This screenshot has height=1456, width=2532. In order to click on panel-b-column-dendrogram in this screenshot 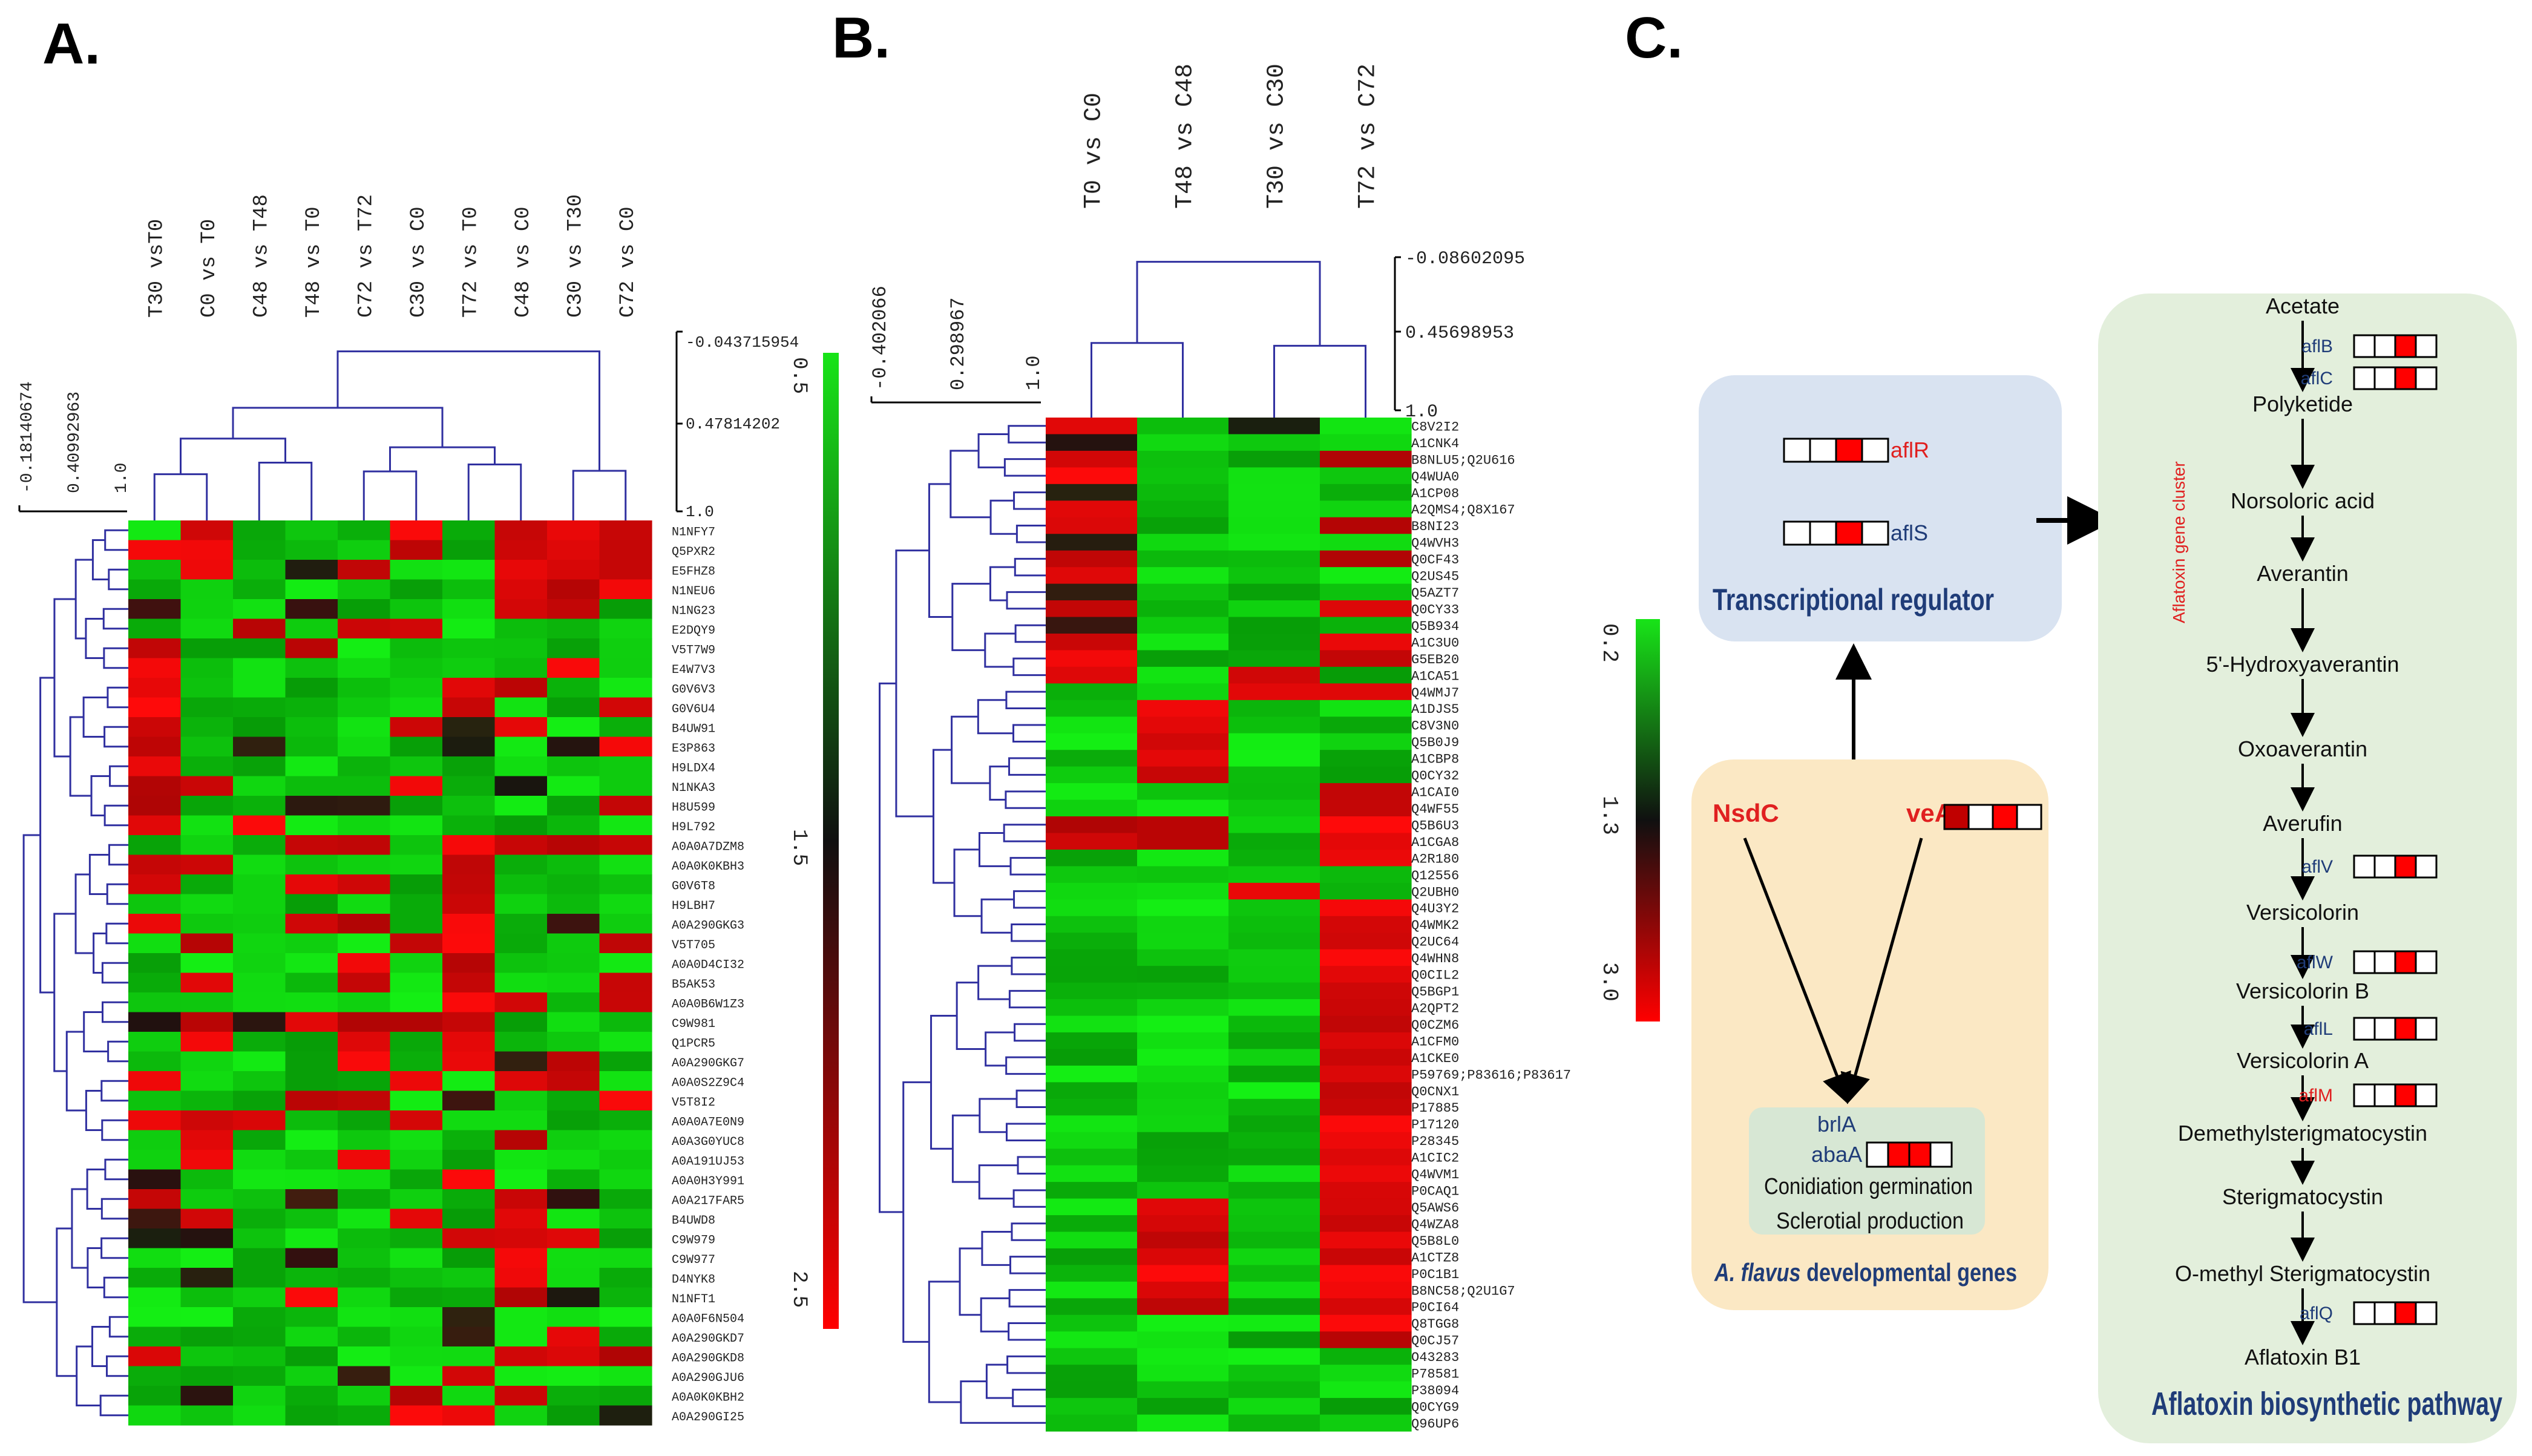, I will do `click(1228, 339)`.